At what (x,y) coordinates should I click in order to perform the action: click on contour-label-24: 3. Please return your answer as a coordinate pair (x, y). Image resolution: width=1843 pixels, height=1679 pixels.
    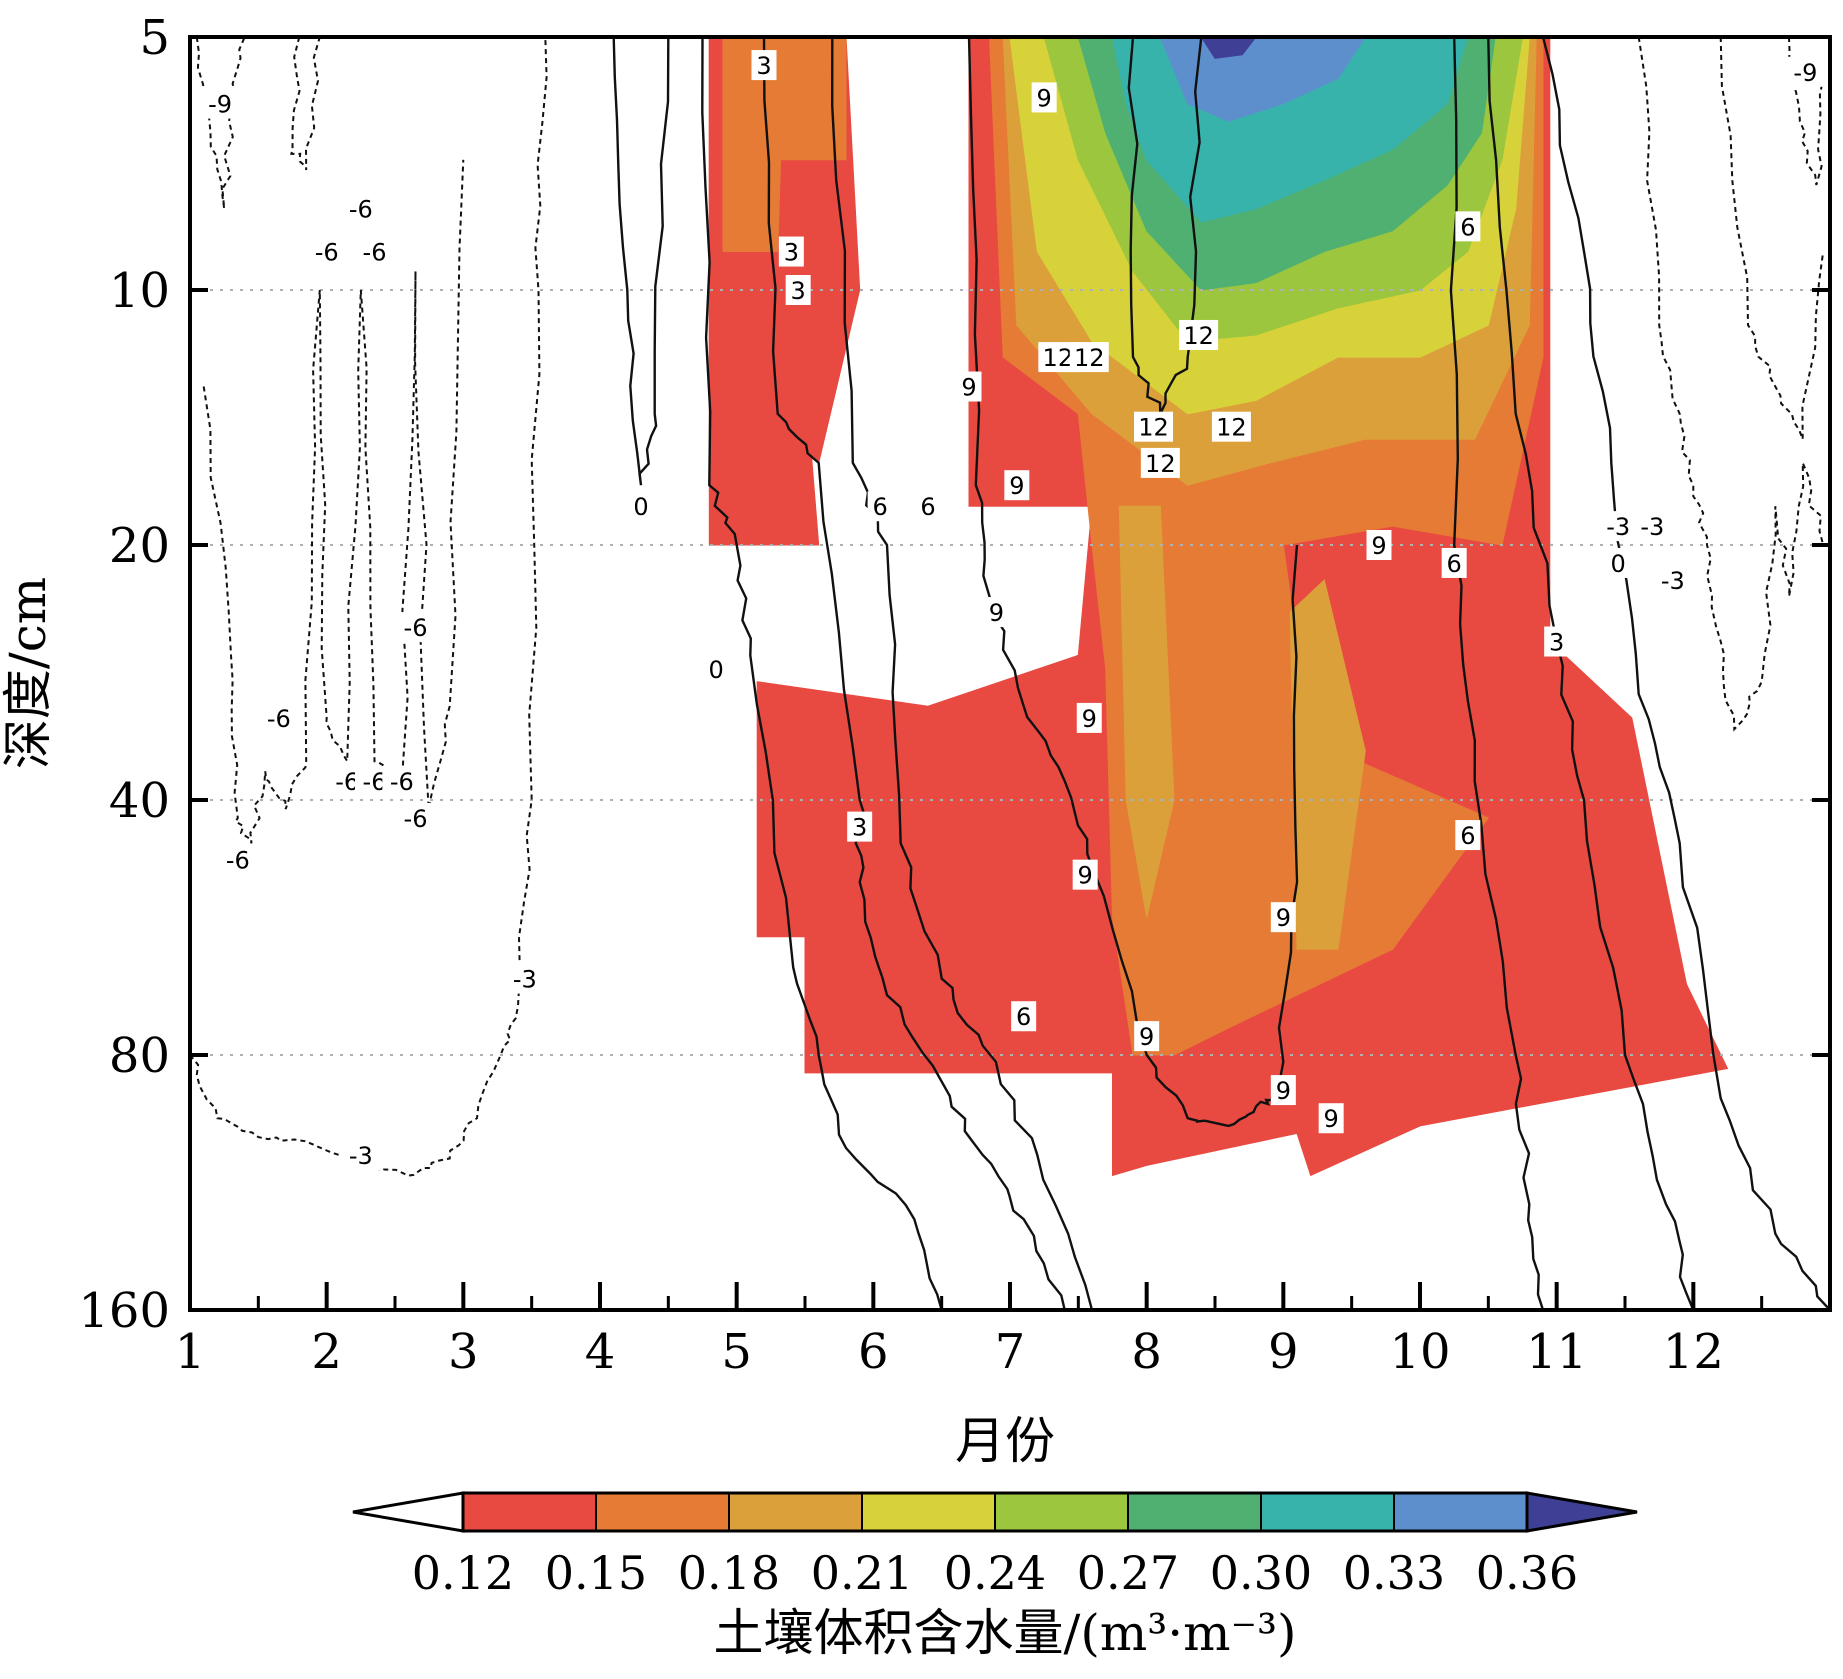
    Looking at the image, I should click on (1556, 643).